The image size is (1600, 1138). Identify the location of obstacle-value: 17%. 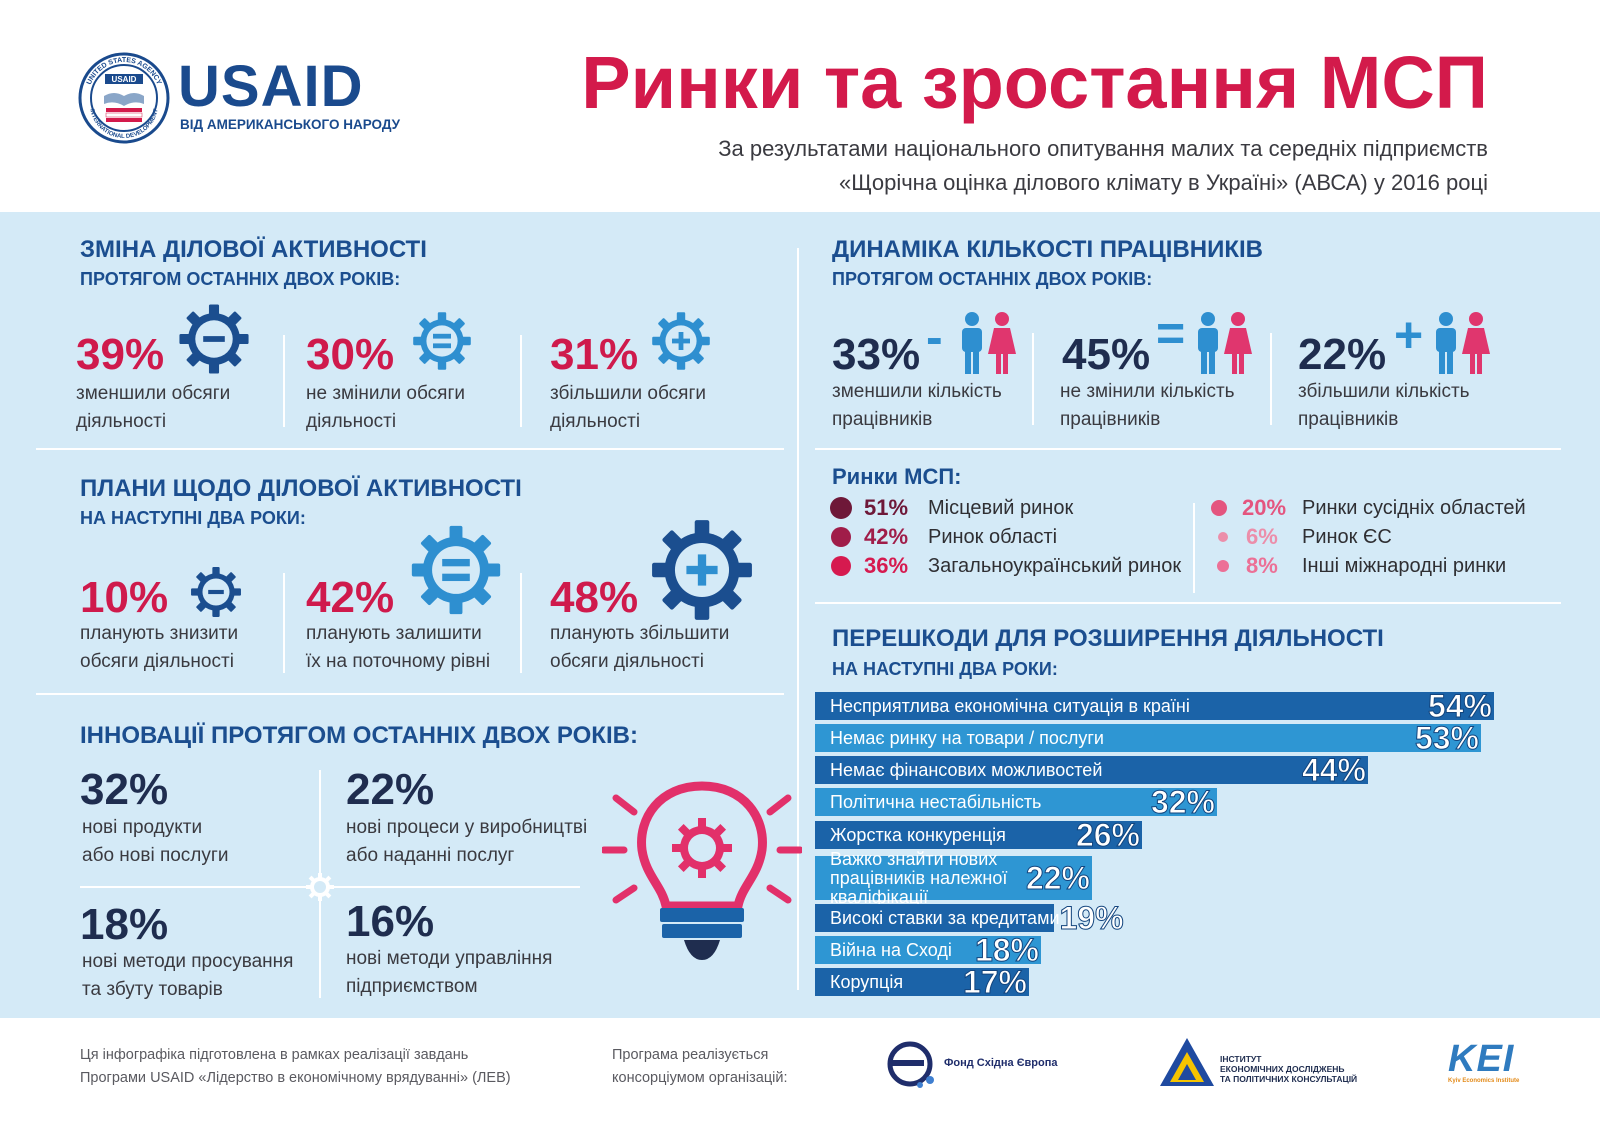
(994, 982).